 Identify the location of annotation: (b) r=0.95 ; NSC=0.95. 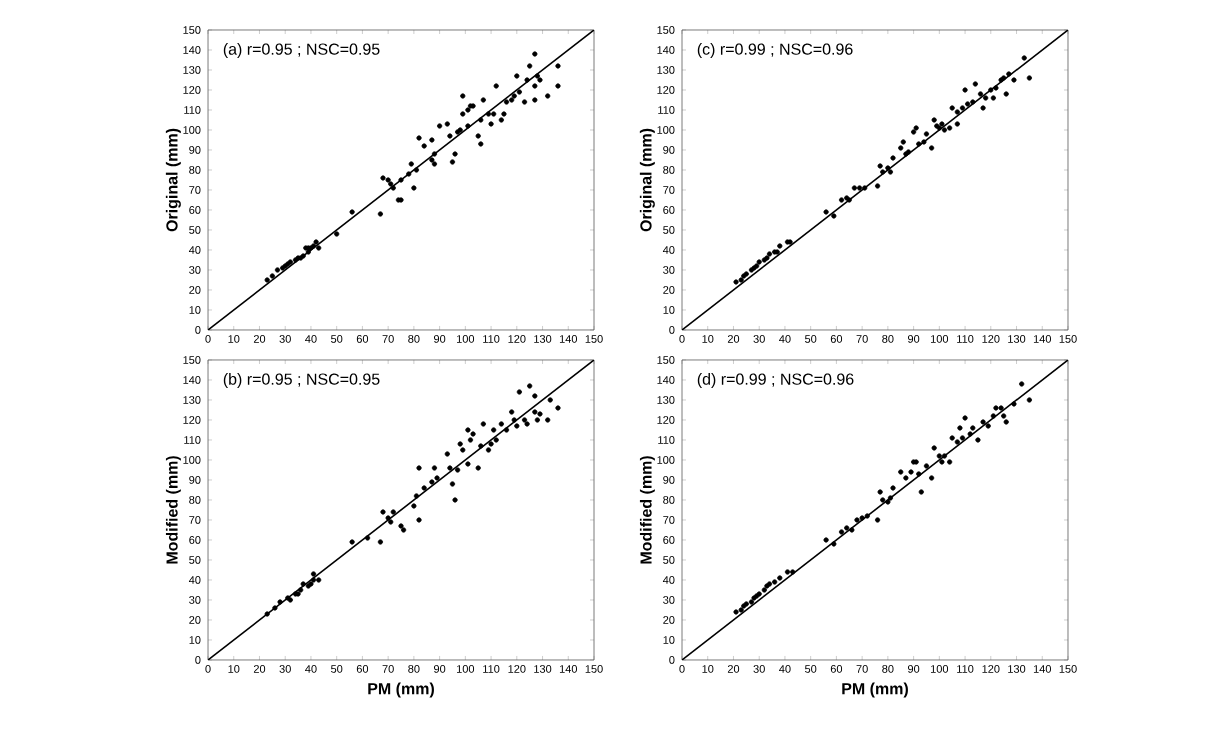
(301, 380).